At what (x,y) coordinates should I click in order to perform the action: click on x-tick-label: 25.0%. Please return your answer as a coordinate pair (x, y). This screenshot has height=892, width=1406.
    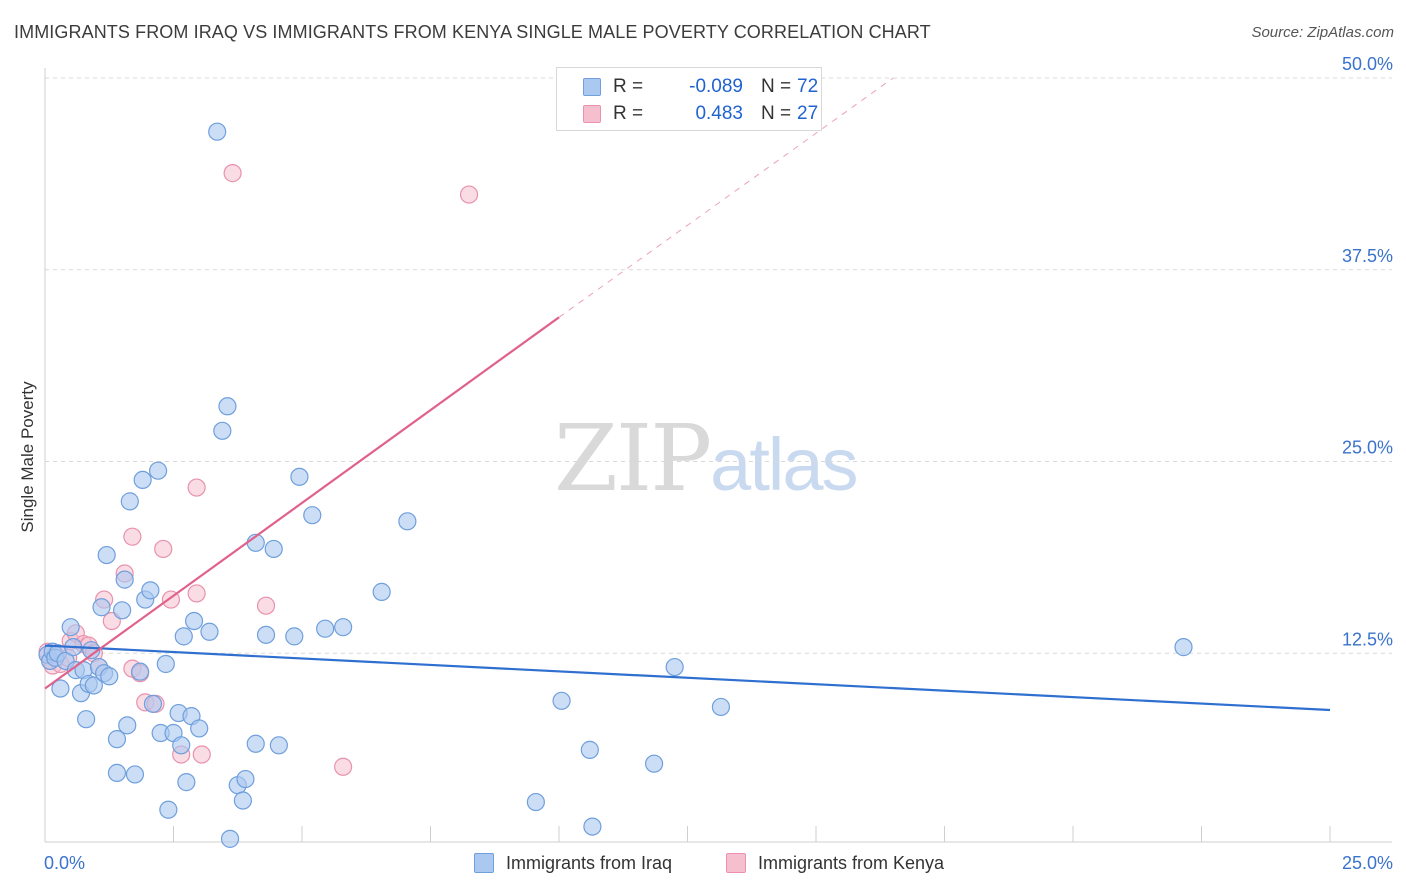
    Looking at the image, I should click on (1367, 863).